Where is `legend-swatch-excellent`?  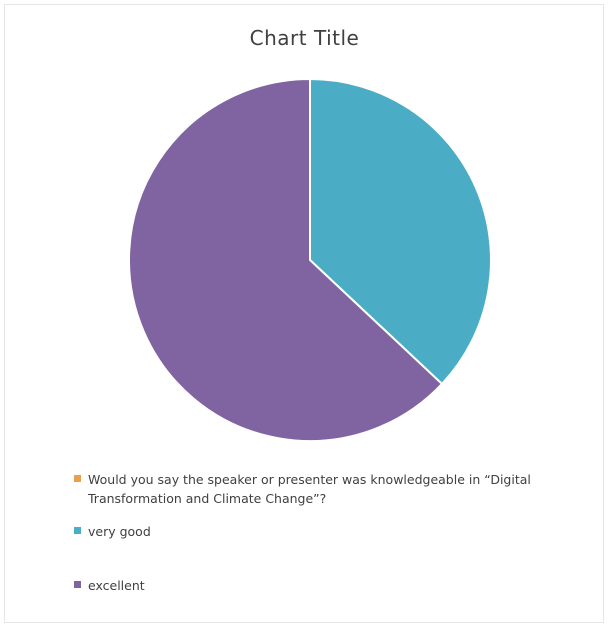
legend-swatch-excellent is located at coordinates (77, 584).